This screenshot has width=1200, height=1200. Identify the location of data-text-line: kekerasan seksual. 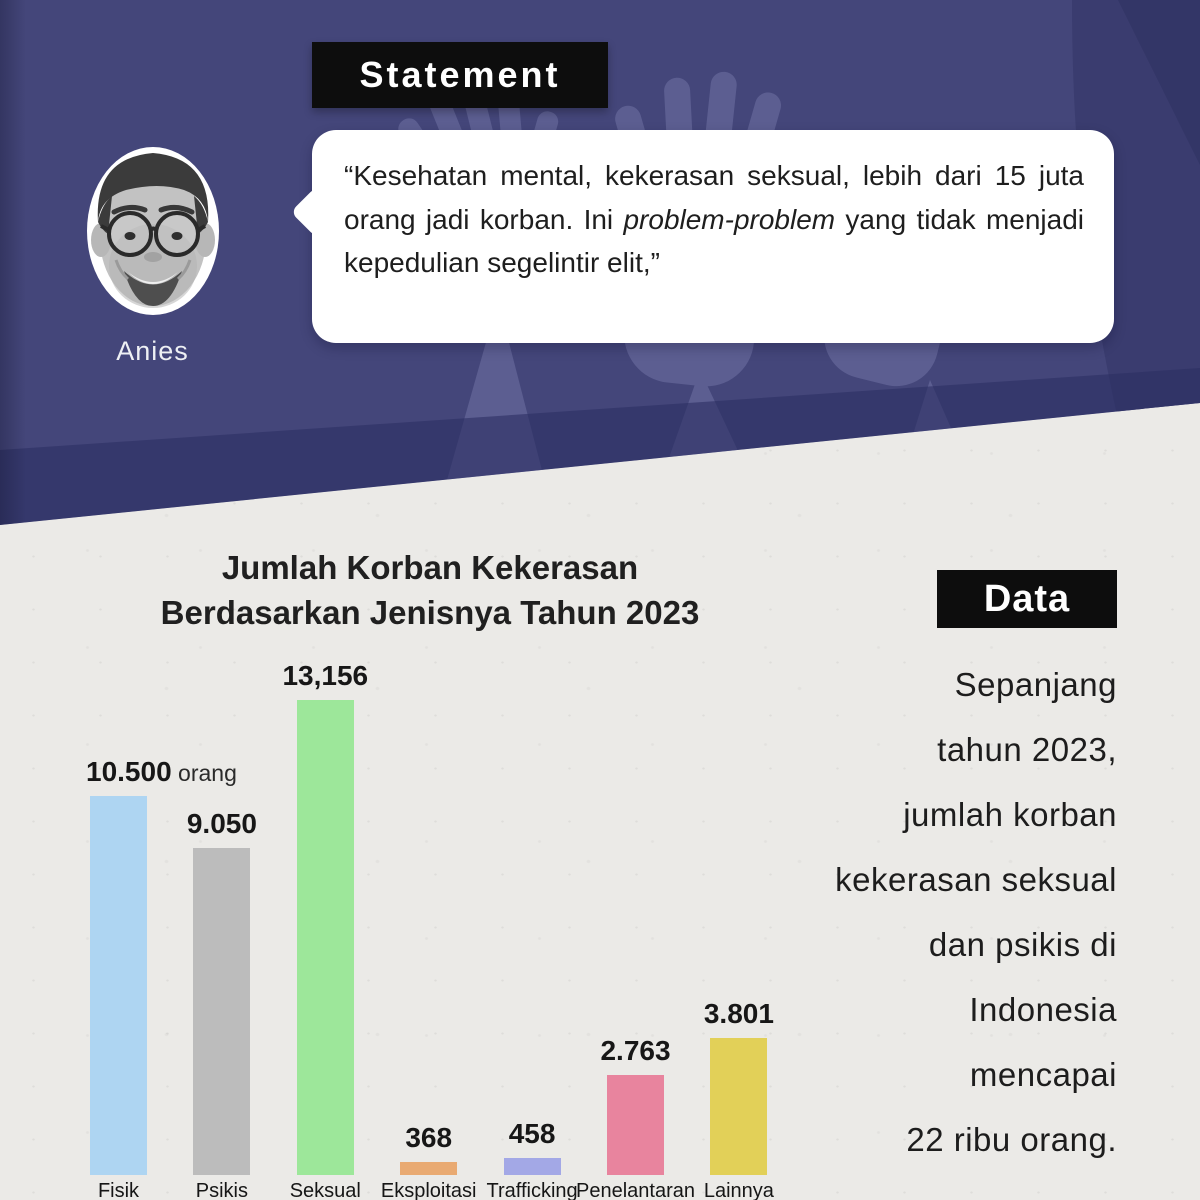
(976, 879).